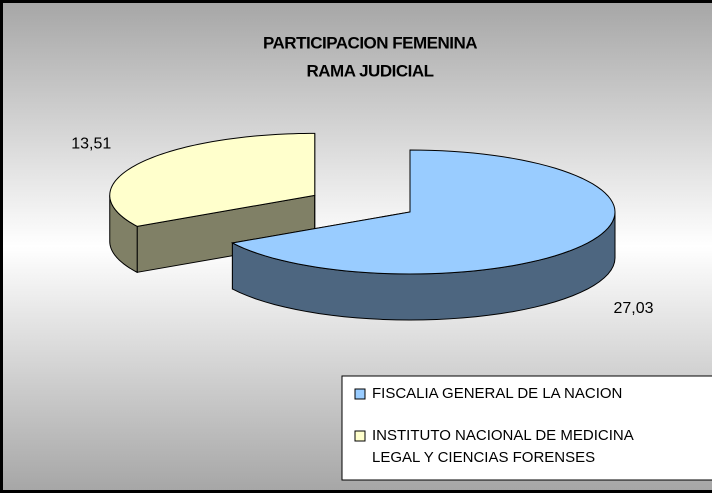 The height and width of the screenshot is (493, 712). I want to click on chart-title: PARTICIPACION FEMENINA, so click(370, 42).